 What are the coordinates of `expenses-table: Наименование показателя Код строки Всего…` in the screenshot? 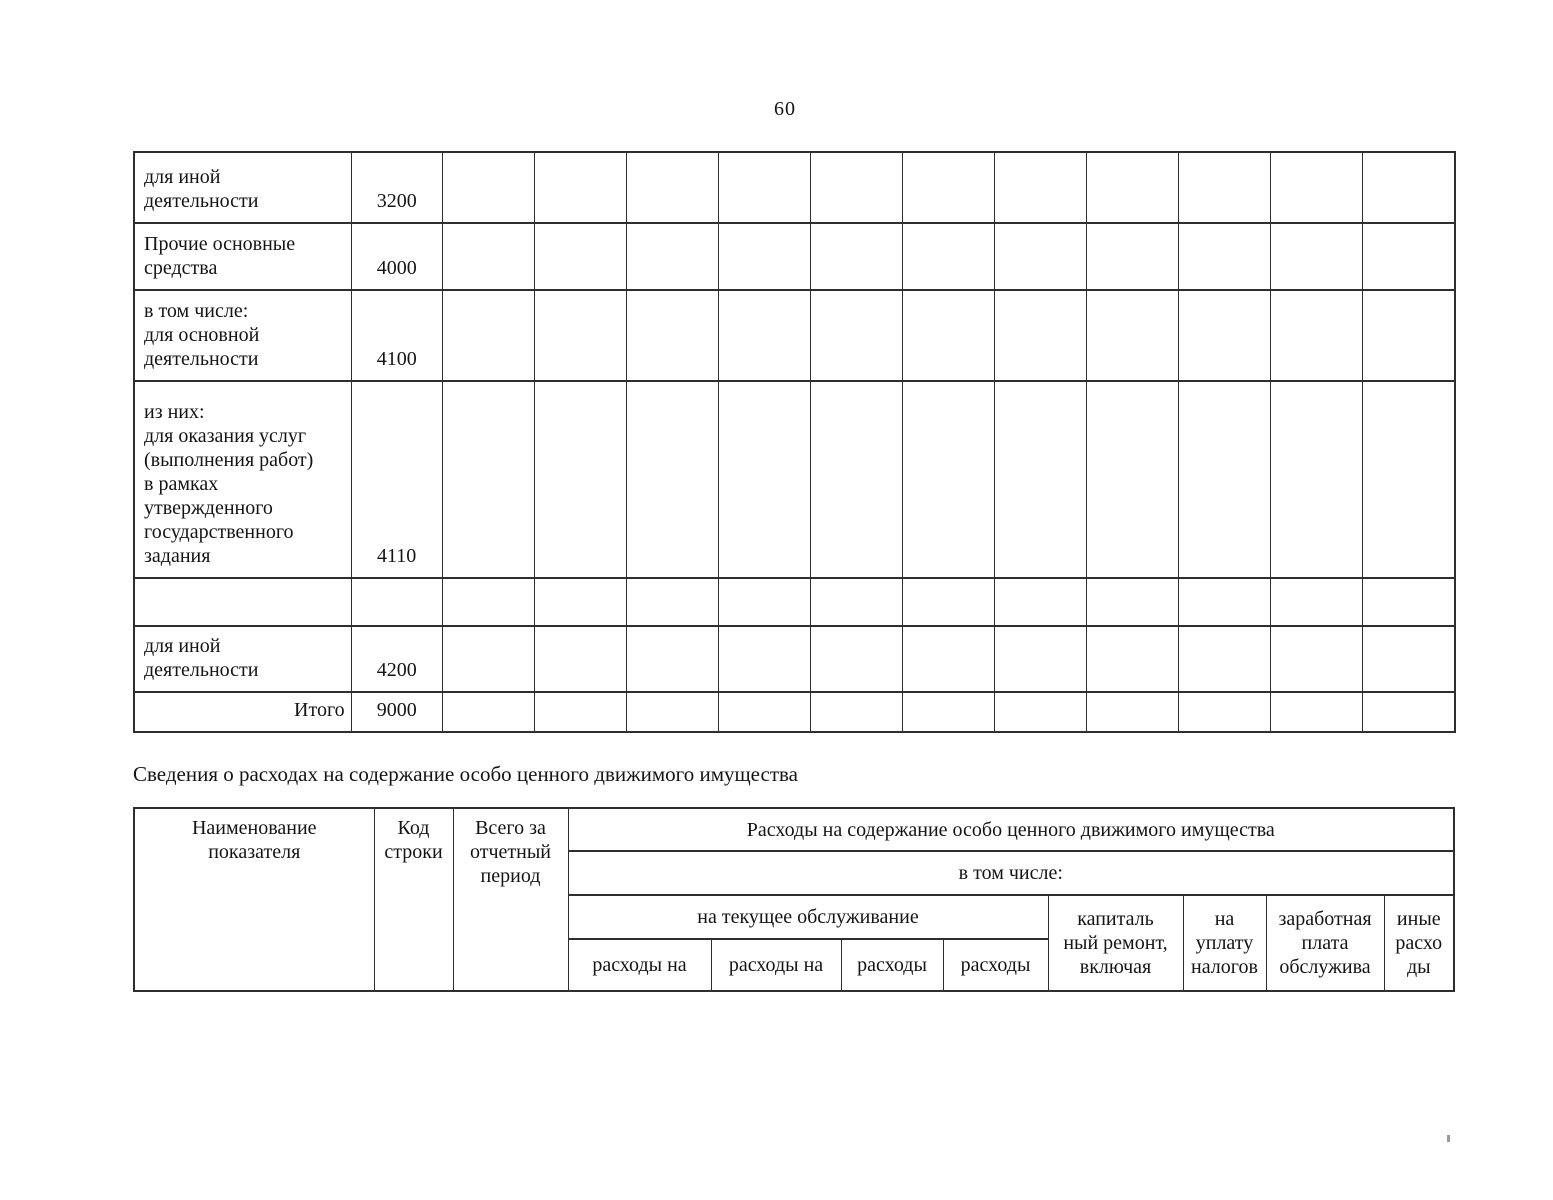 It's located at (794, 899).